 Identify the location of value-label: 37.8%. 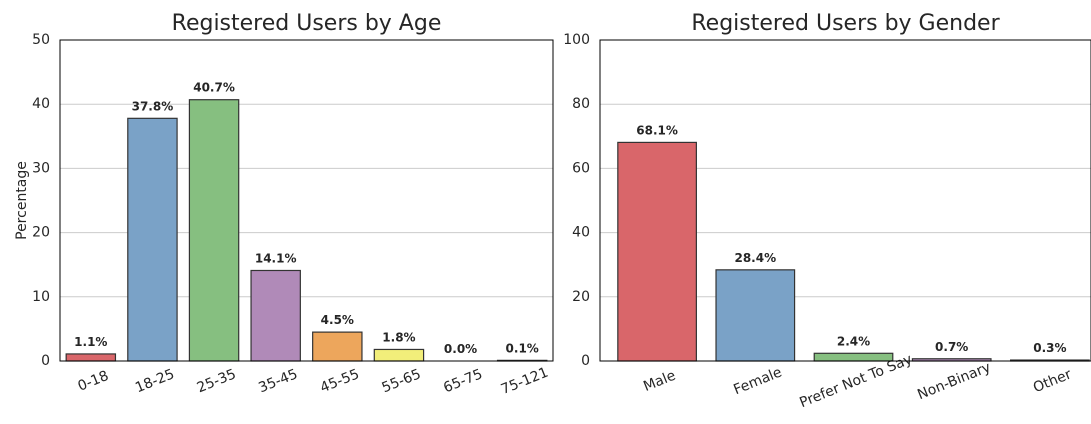
(153, 106).